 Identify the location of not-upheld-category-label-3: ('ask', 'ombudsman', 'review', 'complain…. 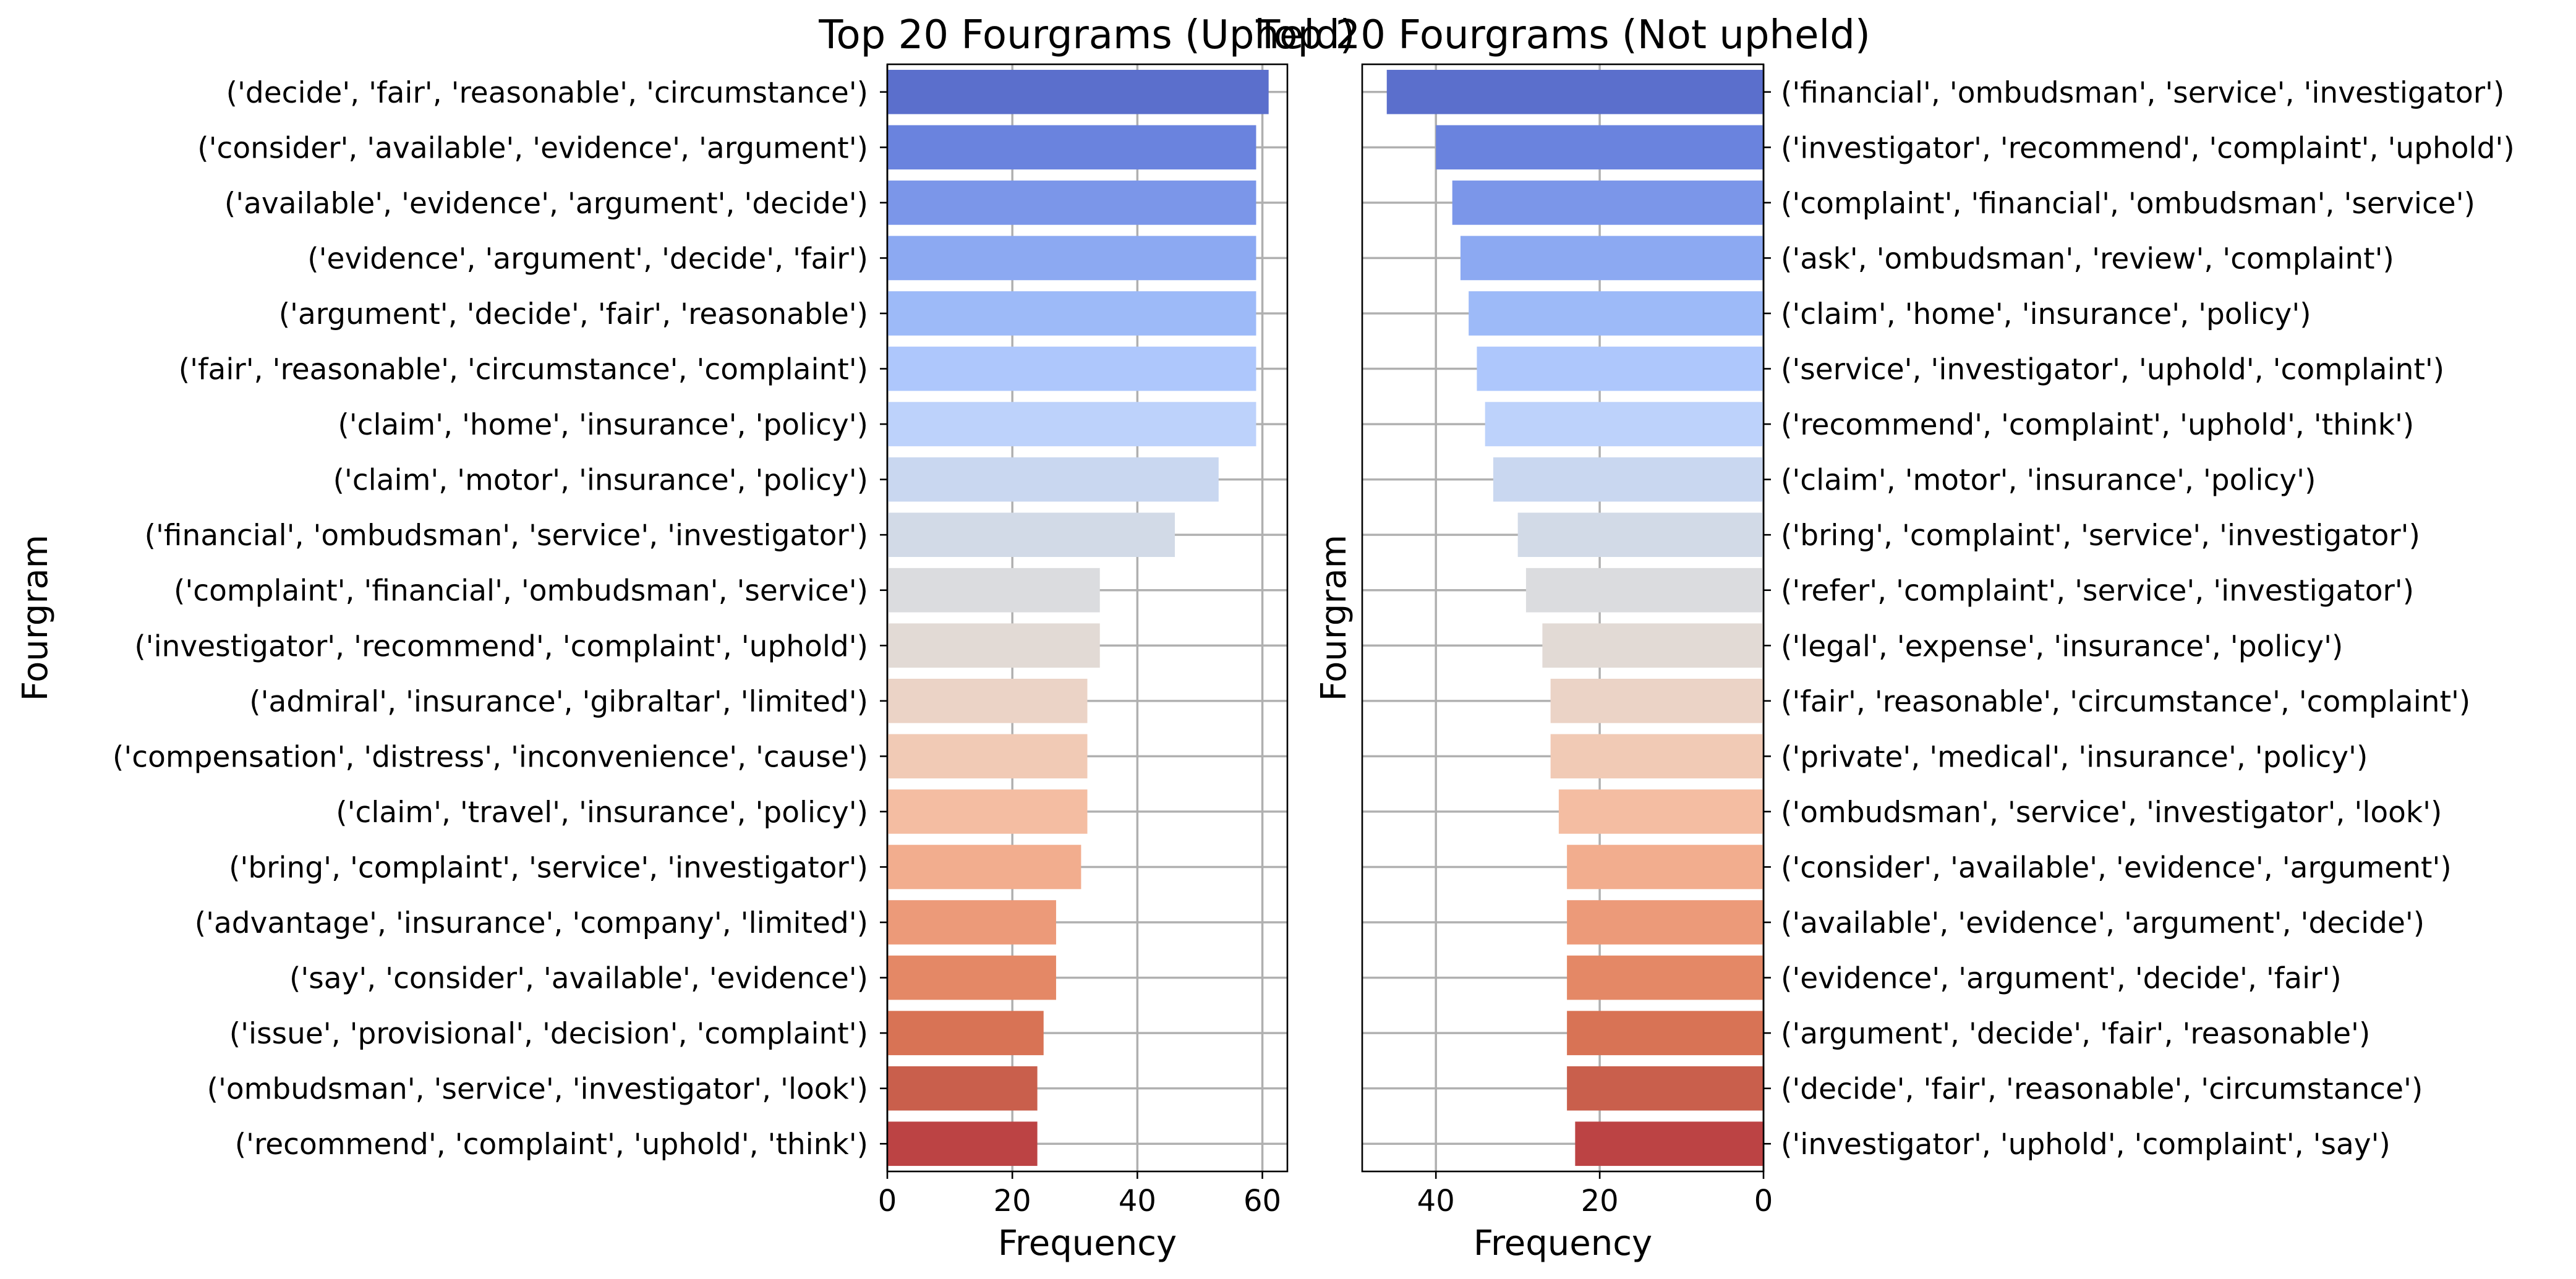
(2087, 259).